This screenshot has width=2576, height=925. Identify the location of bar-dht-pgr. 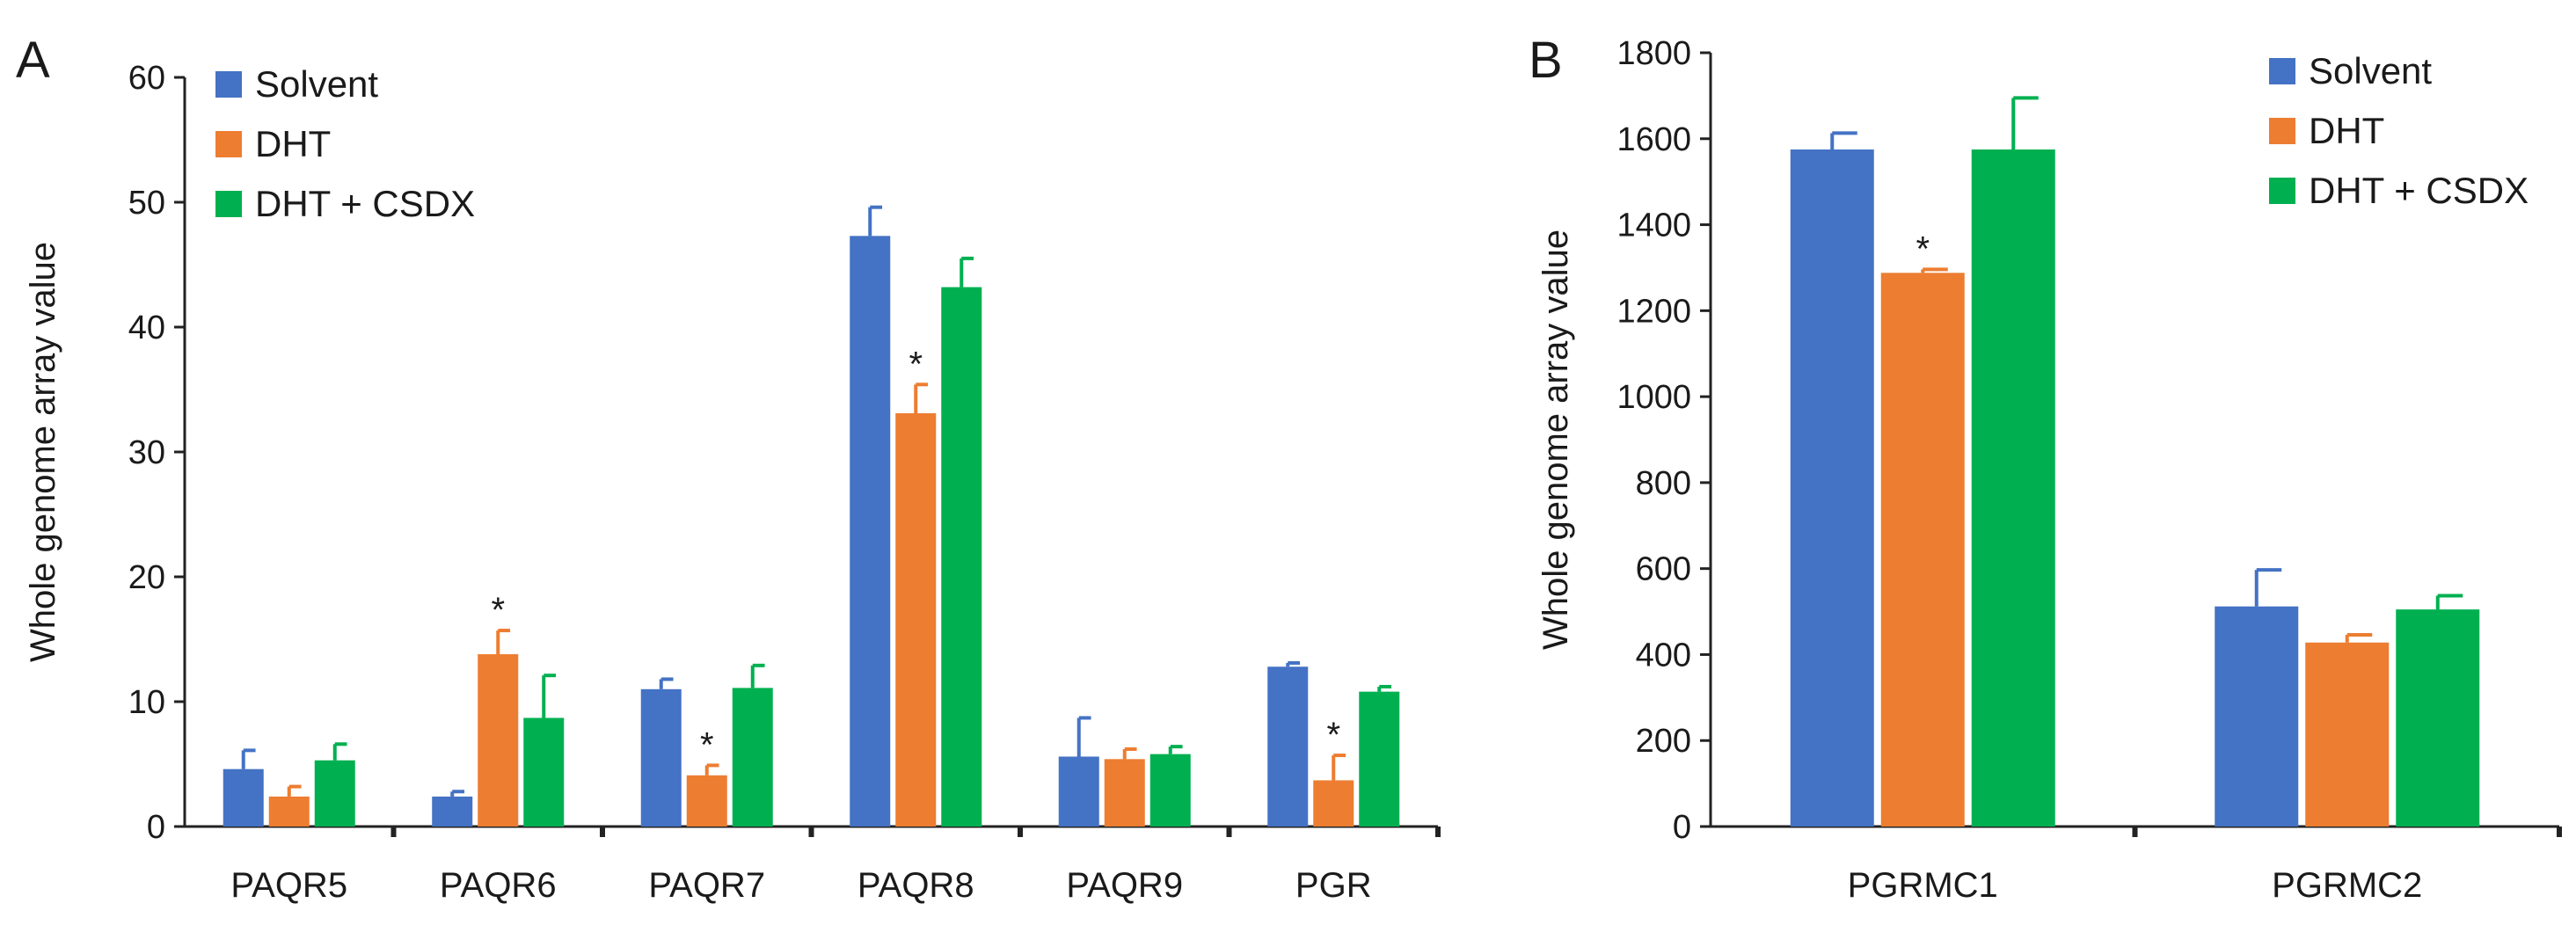
(1333, 803).